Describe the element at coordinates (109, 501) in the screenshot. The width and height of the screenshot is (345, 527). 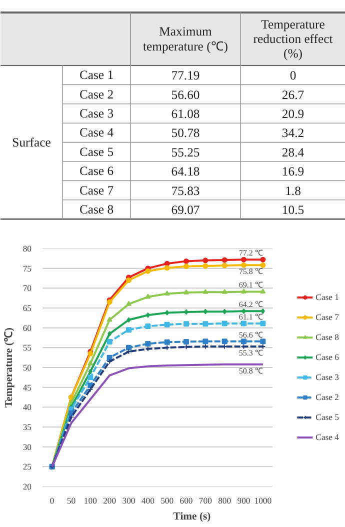
I see `x-tick-label: 200` at that location.